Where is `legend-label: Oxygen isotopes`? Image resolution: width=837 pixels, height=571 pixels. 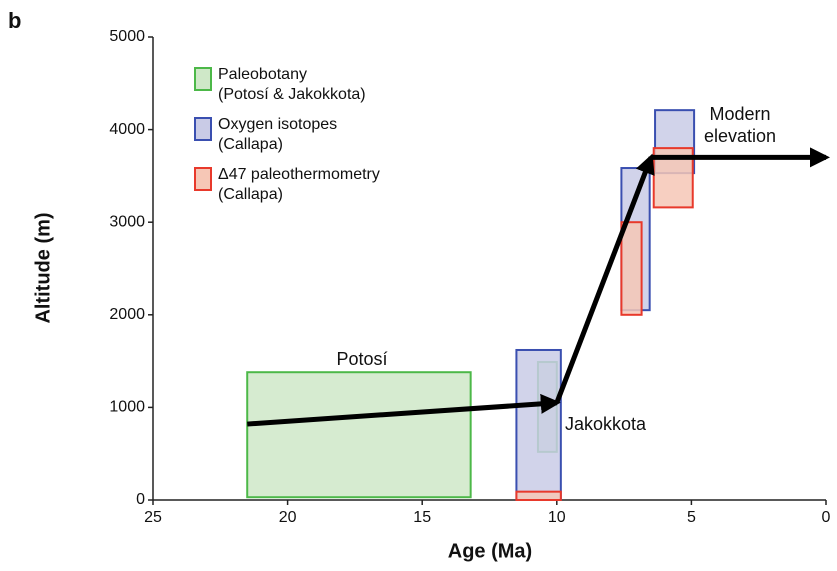
legend-label: Oxygen isotopes is located at coordinates (277, 124).